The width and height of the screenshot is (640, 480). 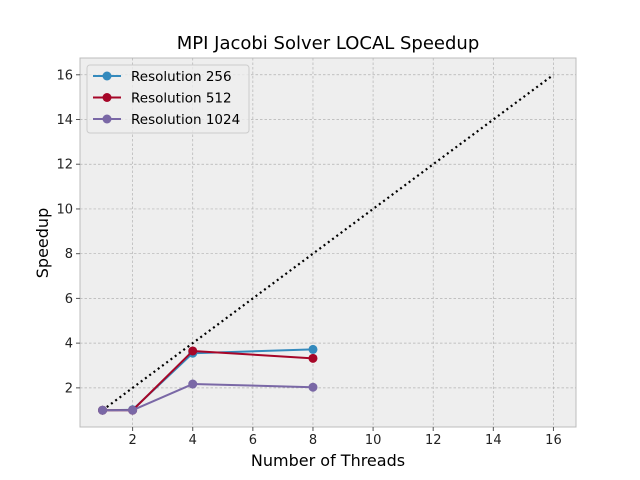 What do you see at coordinates (42, 243) in the screenshot?
I see `y-axis-label: Speedup` at bounding box center [42, 243].